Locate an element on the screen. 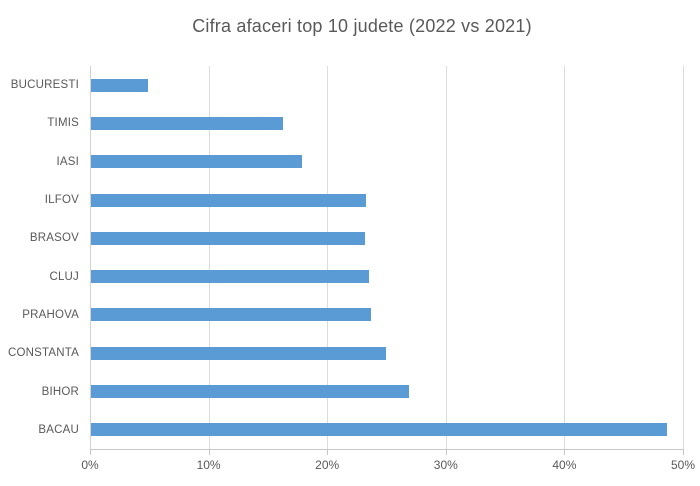  bar-bihor is located at coordinates (250, 392).